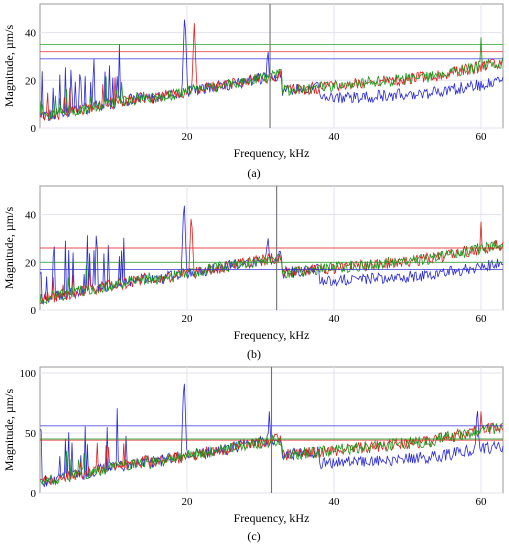 This screenshot has width=509, height=550. What do you see at coordinates (253, 173) in the screenshot?
I see `panel-label-a: (a)` at bounding box center [253, 173].